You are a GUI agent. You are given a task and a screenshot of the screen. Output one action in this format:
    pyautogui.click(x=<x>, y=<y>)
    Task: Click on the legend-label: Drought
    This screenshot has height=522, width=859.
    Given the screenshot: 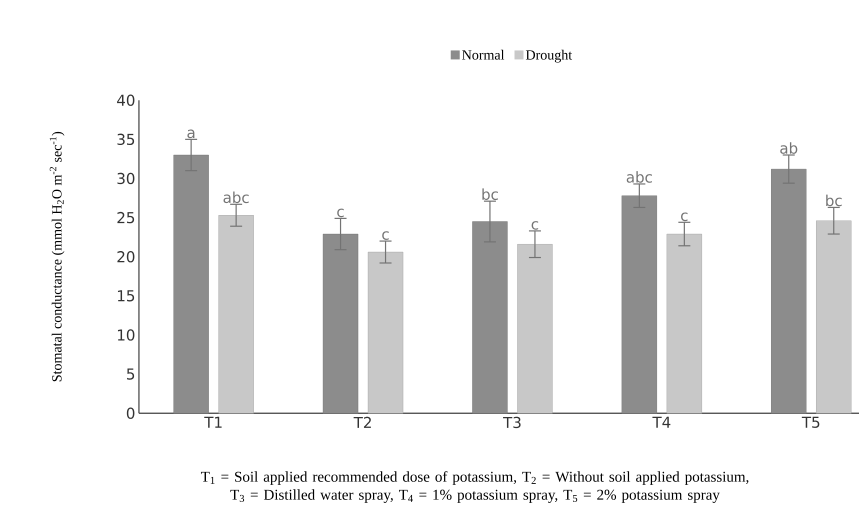 What is the action you would take?
    pyautogui.click(x=549, y=56)
    